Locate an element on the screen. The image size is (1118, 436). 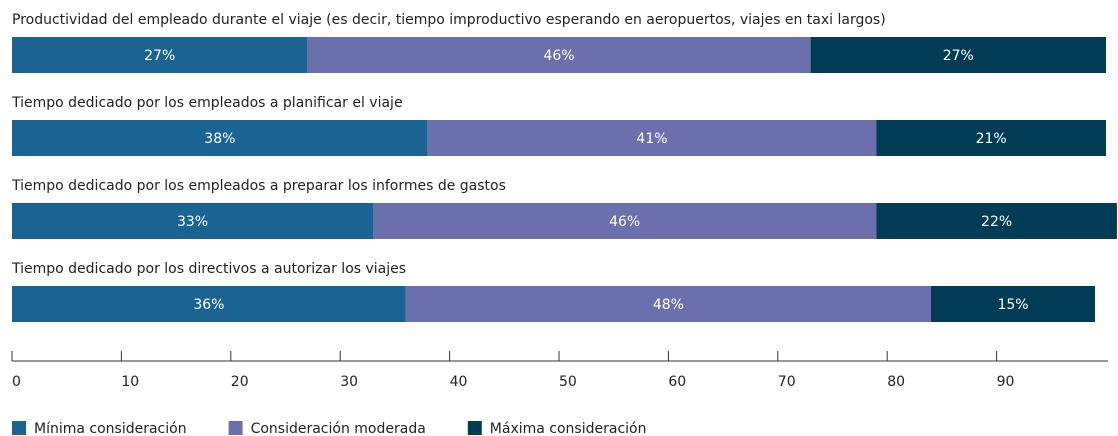
x-tick-label: 20 is located at coordinates (240, 382).